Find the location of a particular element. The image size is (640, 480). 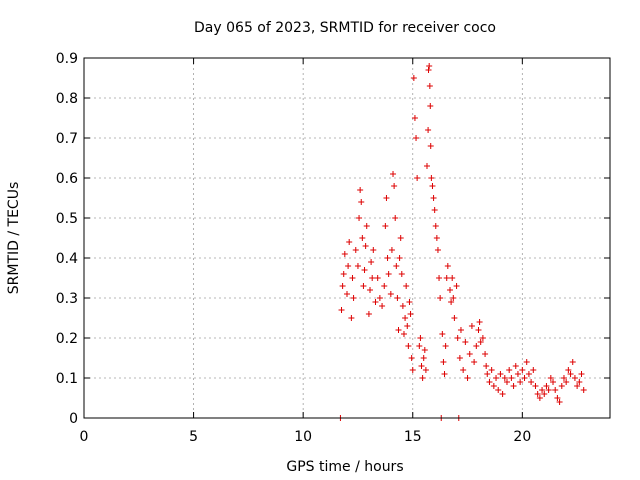

y-axis-label: SRMTID / TECUs is located at coordinates (14, 238).